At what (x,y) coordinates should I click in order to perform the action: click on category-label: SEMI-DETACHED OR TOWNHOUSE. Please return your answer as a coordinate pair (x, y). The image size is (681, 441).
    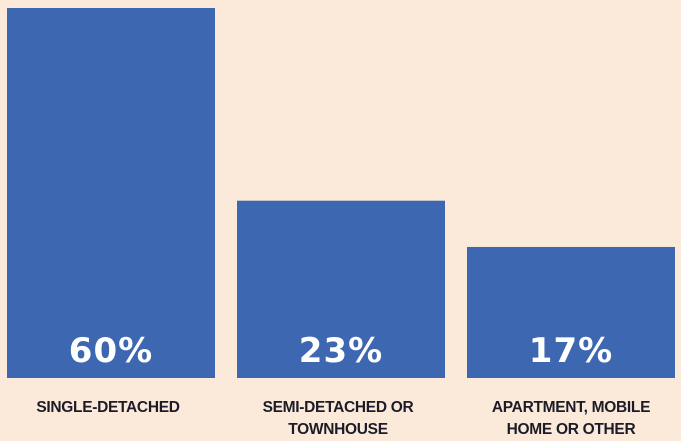
    Looking at the image, I should click on (338, 418).